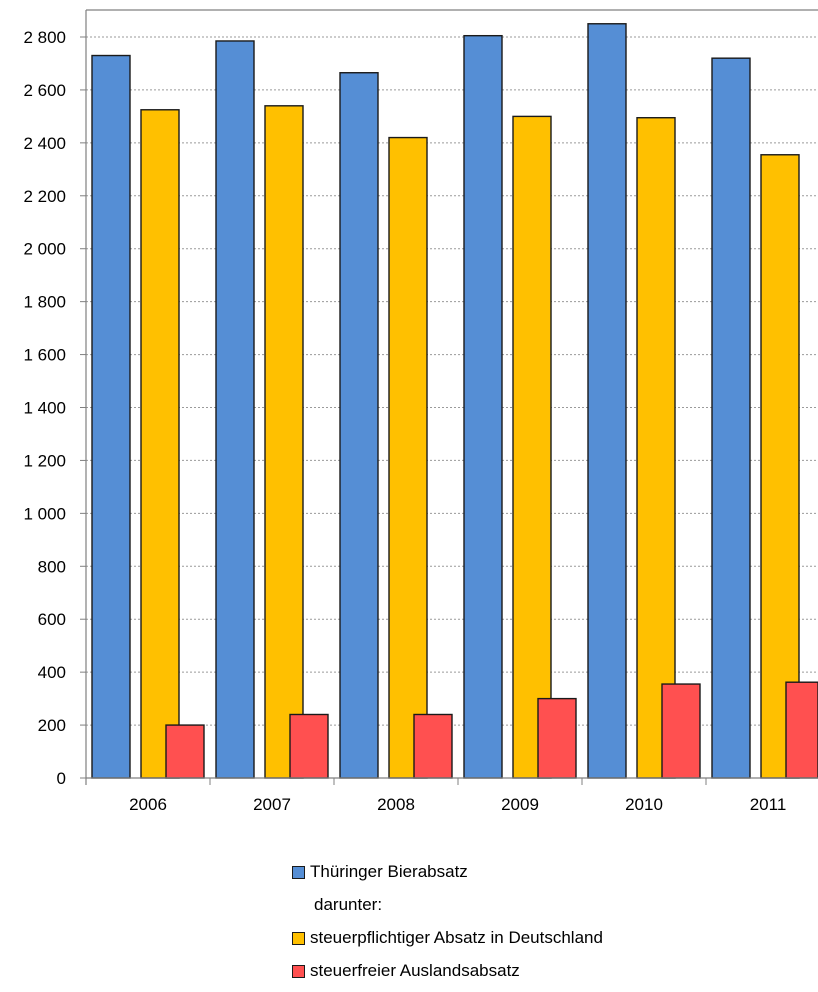 The width and height of the screenshot is (818, 992). Describe the element at coordinates (644, 804) in the screenshot. I see `x-tick-label: 2010` at that location.